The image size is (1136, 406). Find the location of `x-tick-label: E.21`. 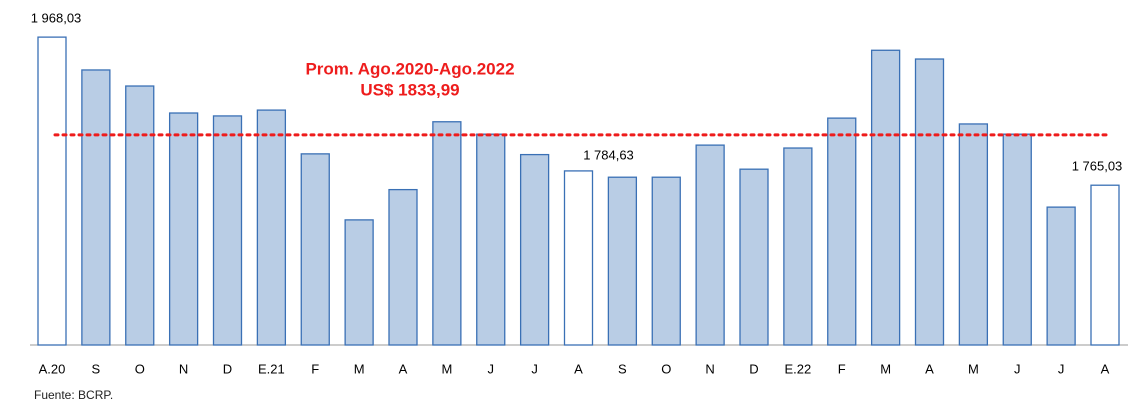

x-tick-label: E.21 is located at coordinates (271, 368).